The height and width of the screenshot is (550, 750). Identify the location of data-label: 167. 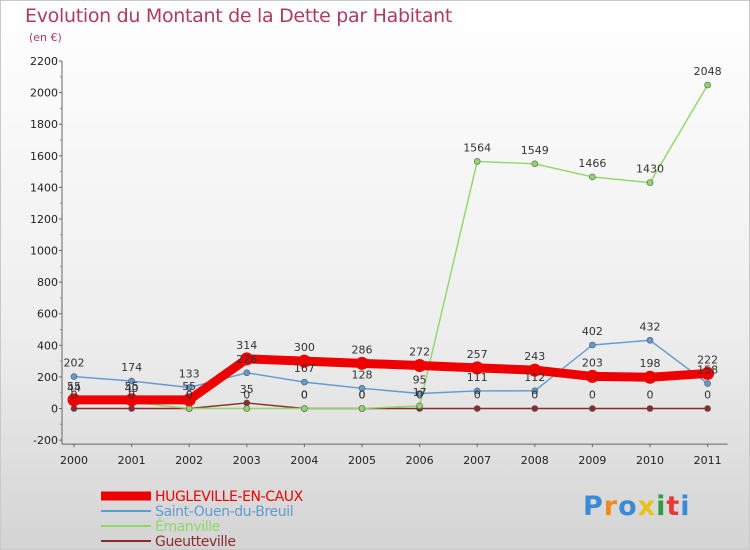
(304, 368).